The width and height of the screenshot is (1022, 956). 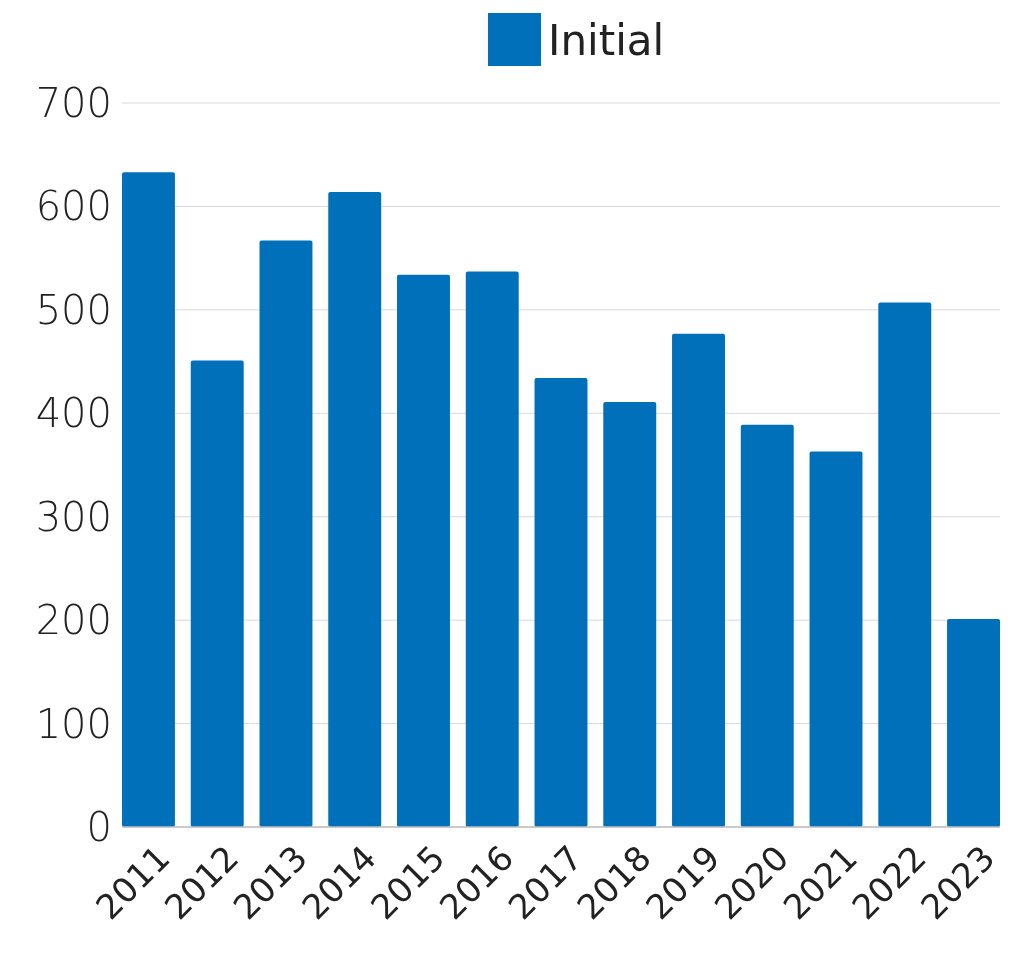 What do you see at coordinates (73, 516) in the screenshot?
I see `y-tick-label: 300` at bounding box center [73, 516].